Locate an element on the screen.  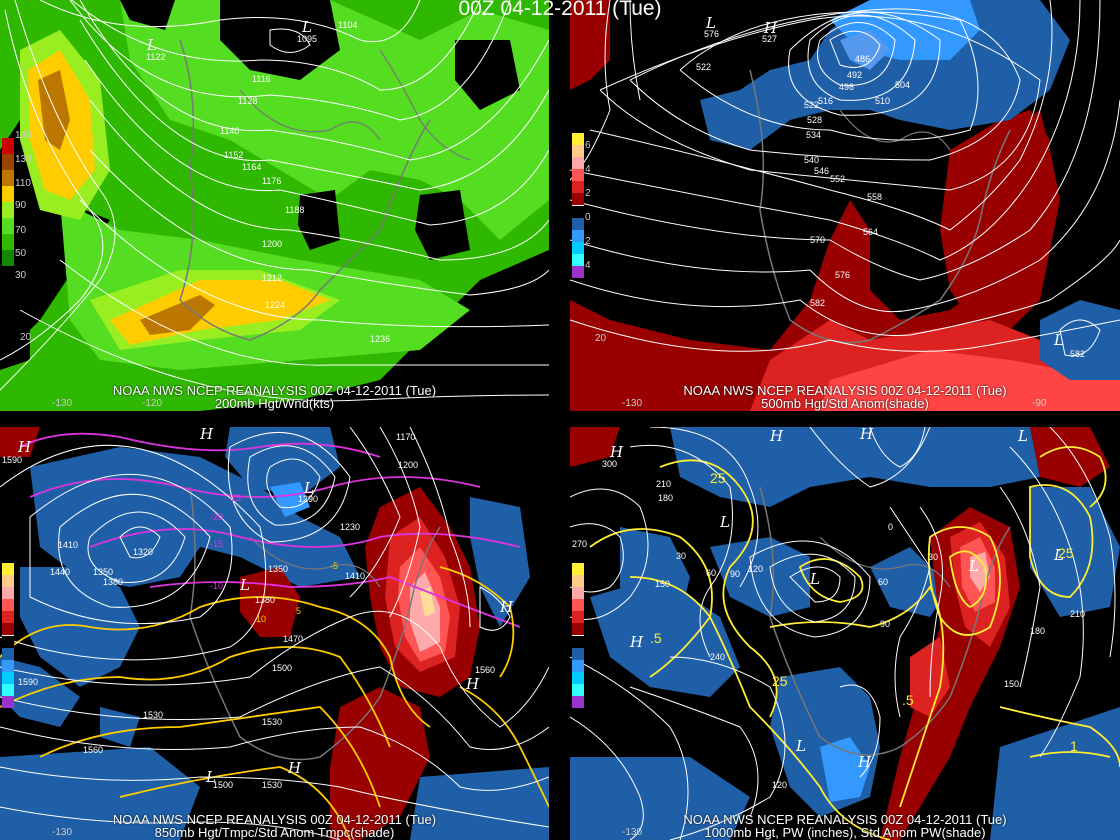
temp-label: -5 is located at coordinates (334, 566).